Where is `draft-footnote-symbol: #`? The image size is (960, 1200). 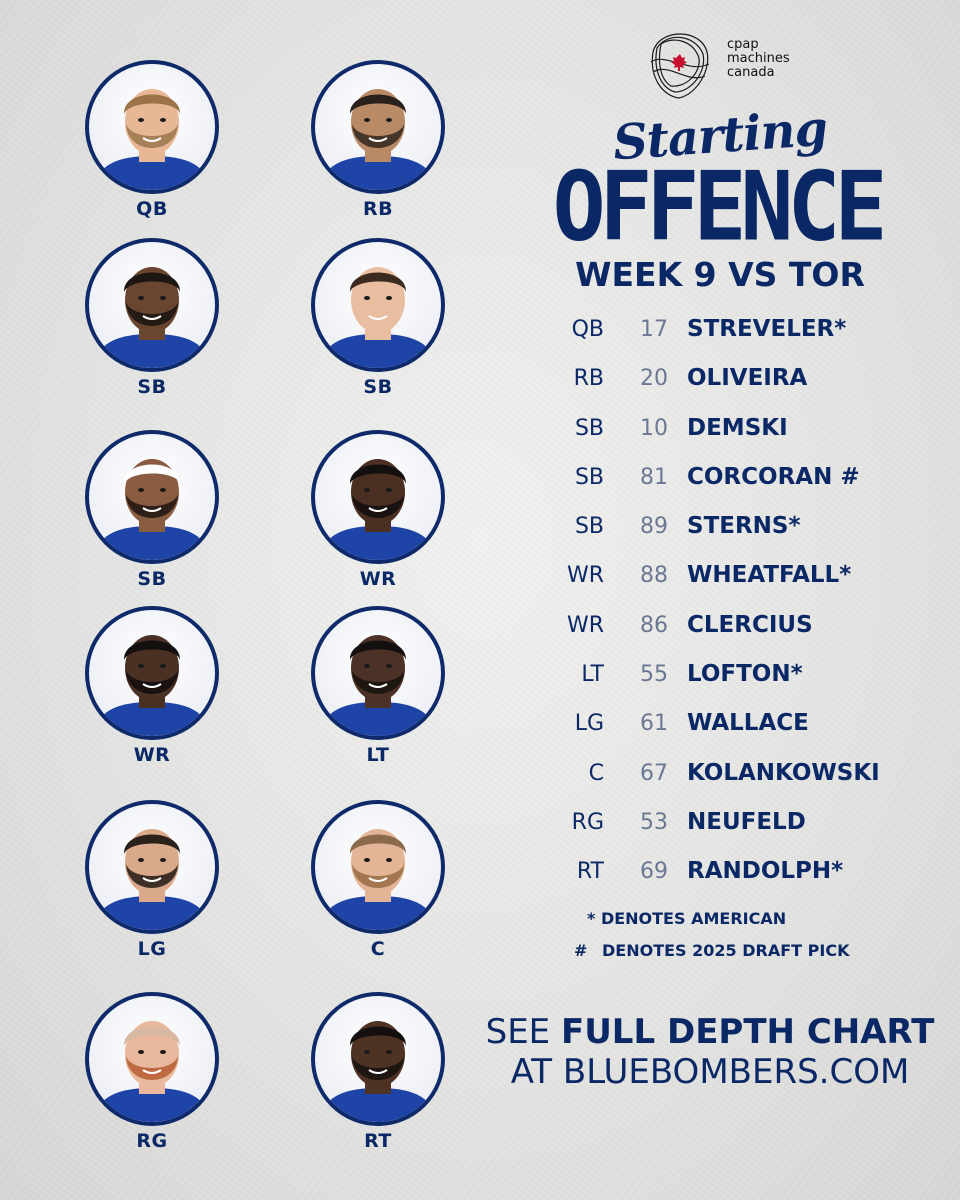
draft-footnote-symbol: # is located at coordinates (581, 950).